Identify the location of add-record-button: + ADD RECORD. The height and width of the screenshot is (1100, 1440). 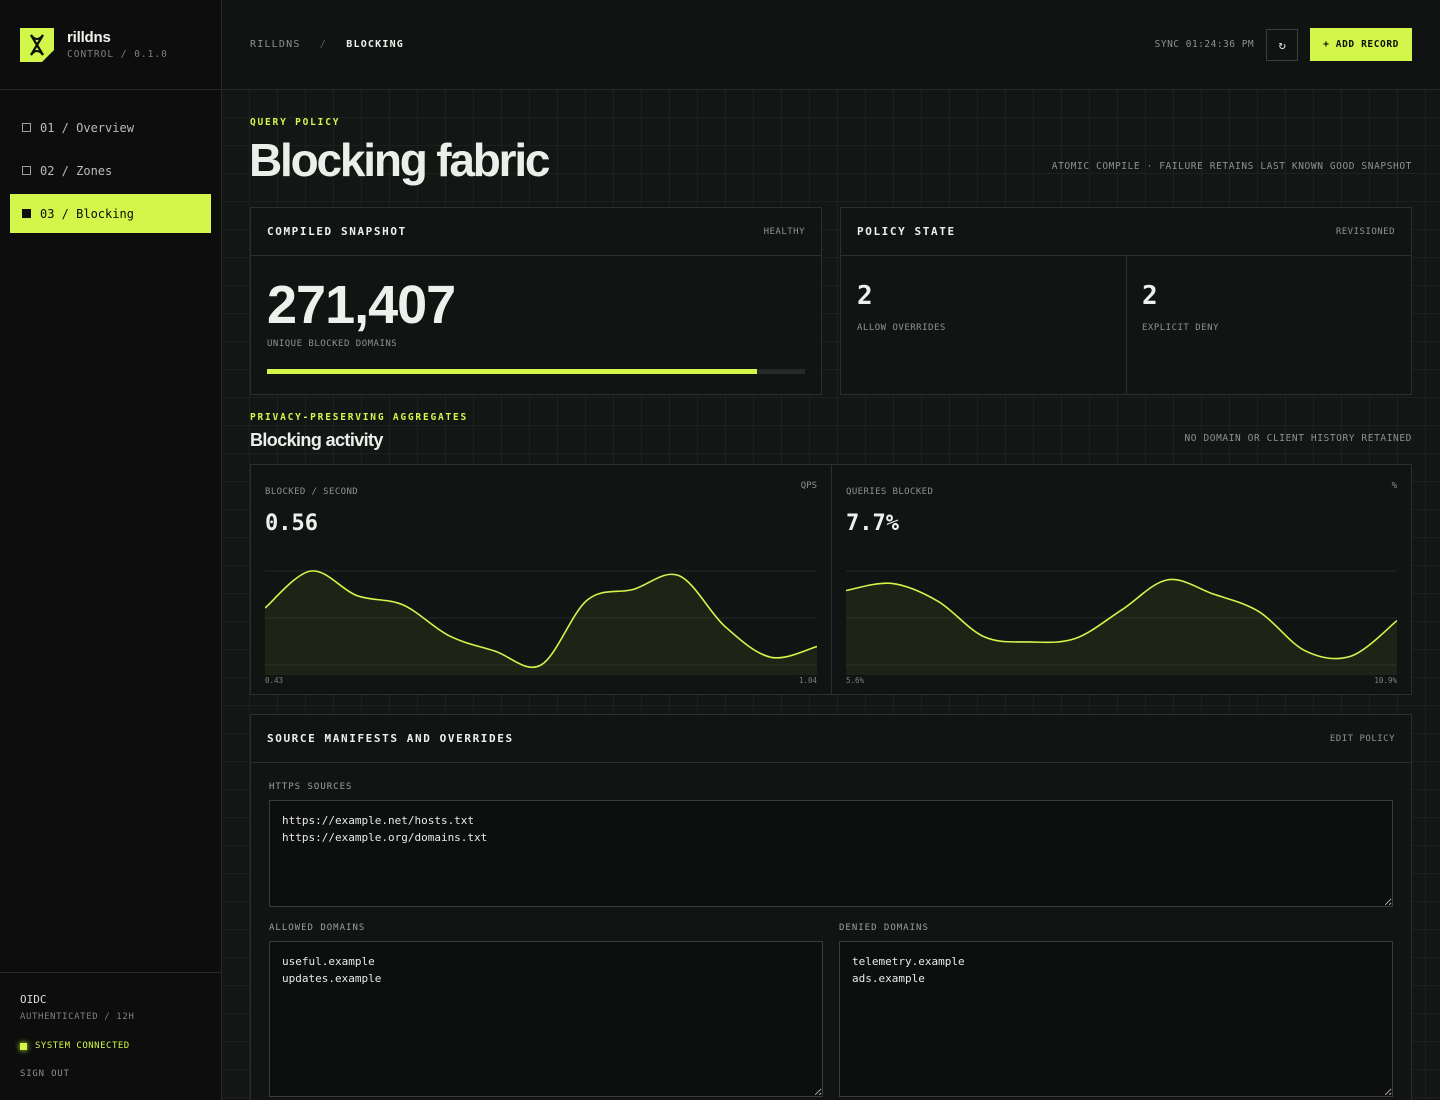
(1361, 44).